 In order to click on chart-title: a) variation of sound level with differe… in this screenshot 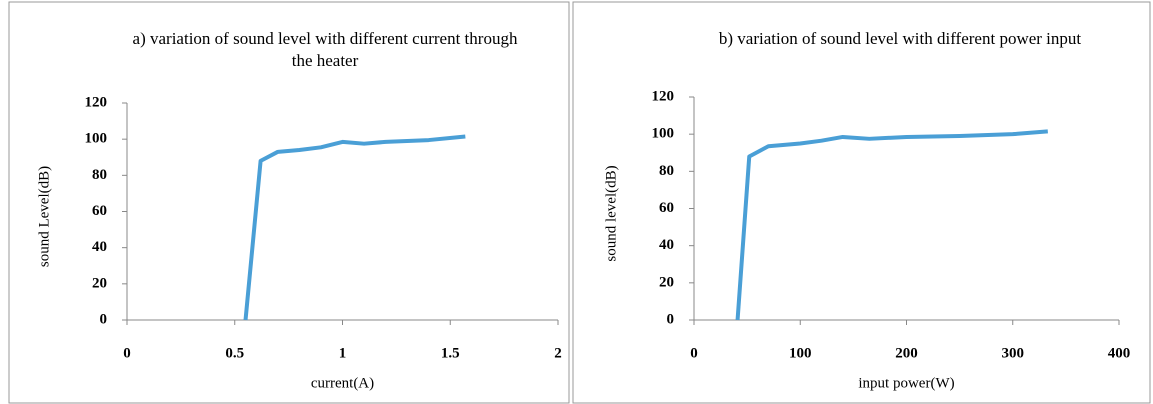, I will do `click(325, 49)`.